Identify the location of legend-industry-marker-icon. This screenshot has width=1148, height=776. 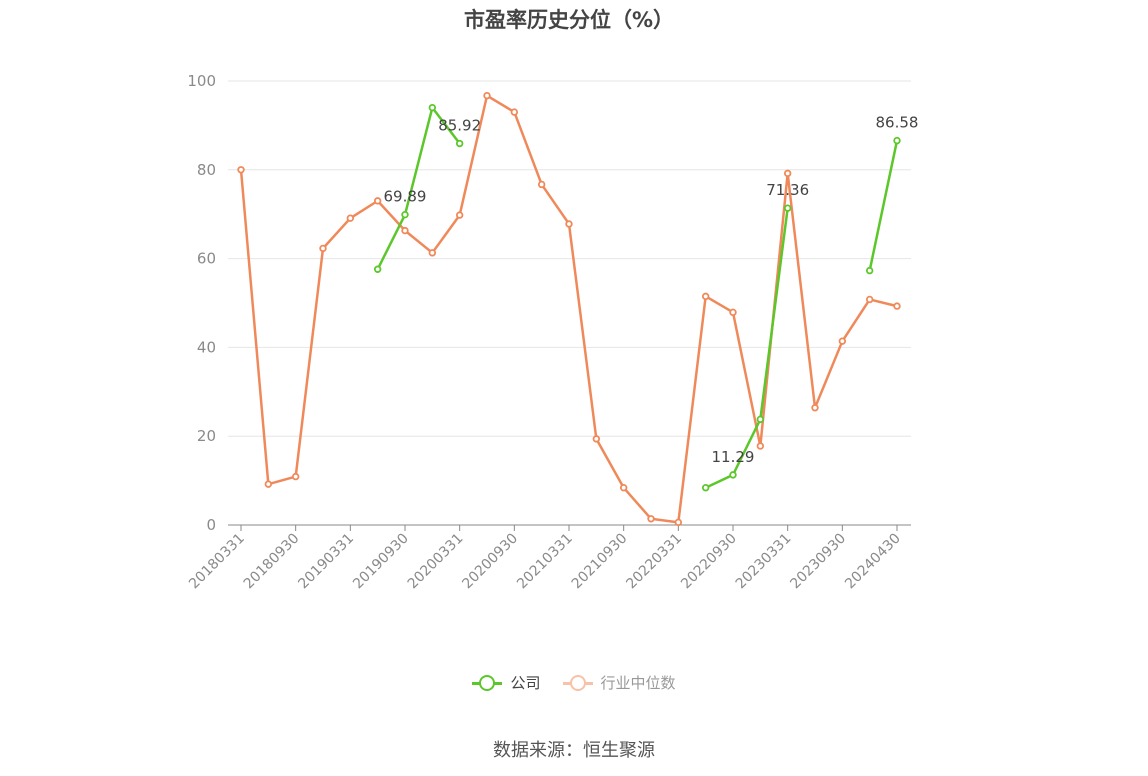
(577, 683).